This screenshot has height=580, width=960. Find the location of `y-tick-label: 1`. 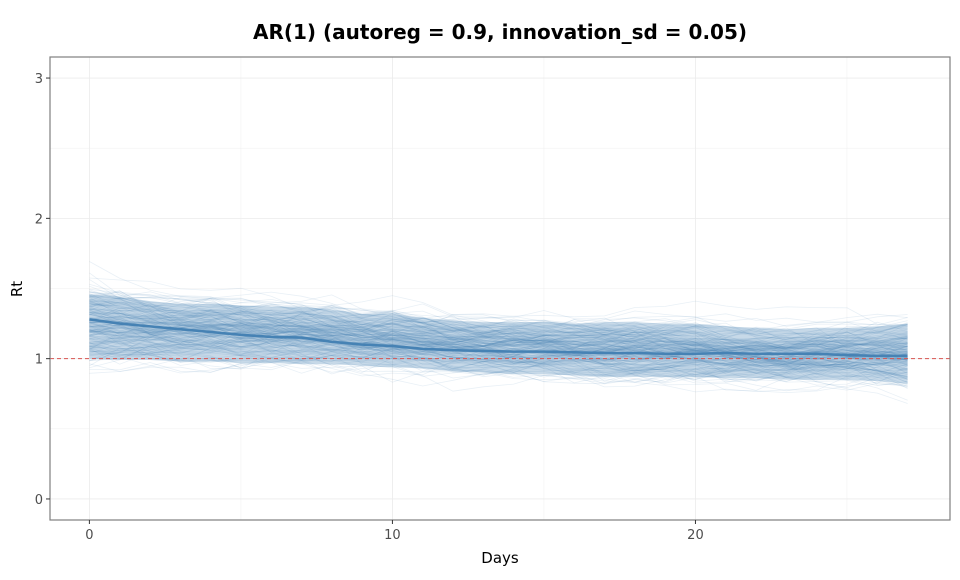

y-tick-label: 1 is located at coordinates (39, 360).